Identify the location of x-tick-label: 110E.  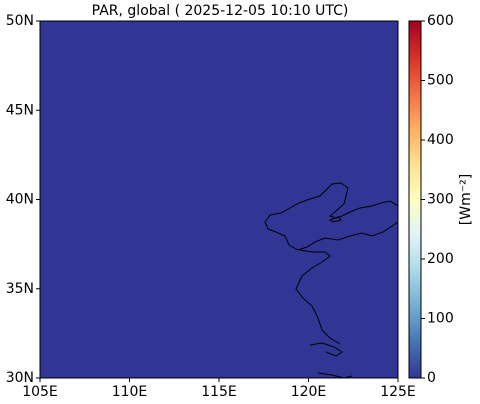
(130, 392).